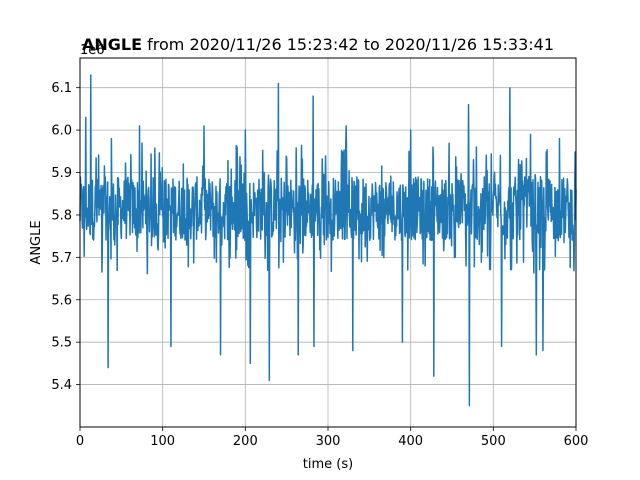  What do you see at coordinates (410, 441) in the screenshot?
I see `x-tick-label: 400` at bounding box center [410, 441].